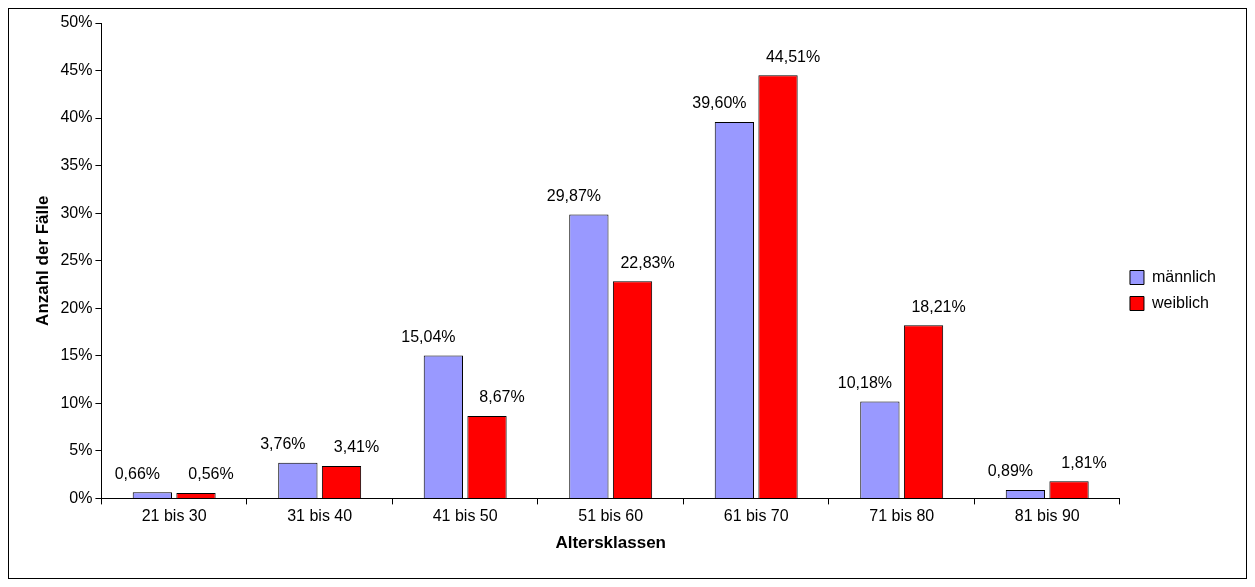 The width and height of the screenshot is (1255, 587). Describe the element at coordinates (465, 516) in the screenshot. I see `x-tick-label: 41 bis 50` at that location.